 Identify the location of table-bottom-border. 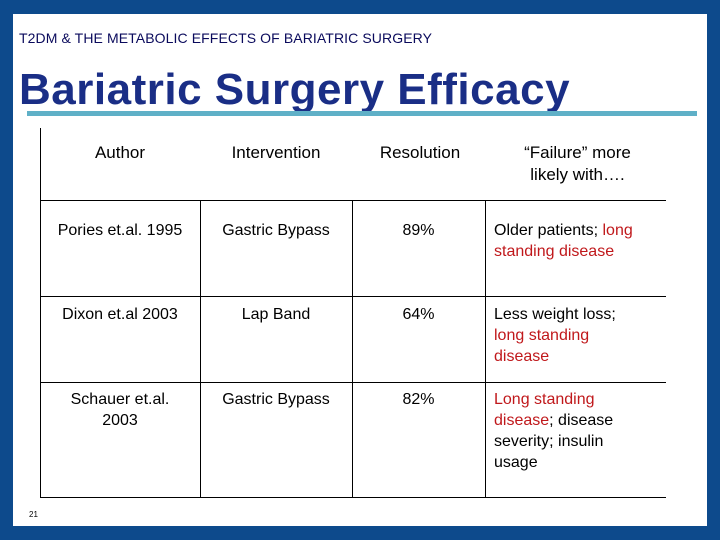
(353, 497).